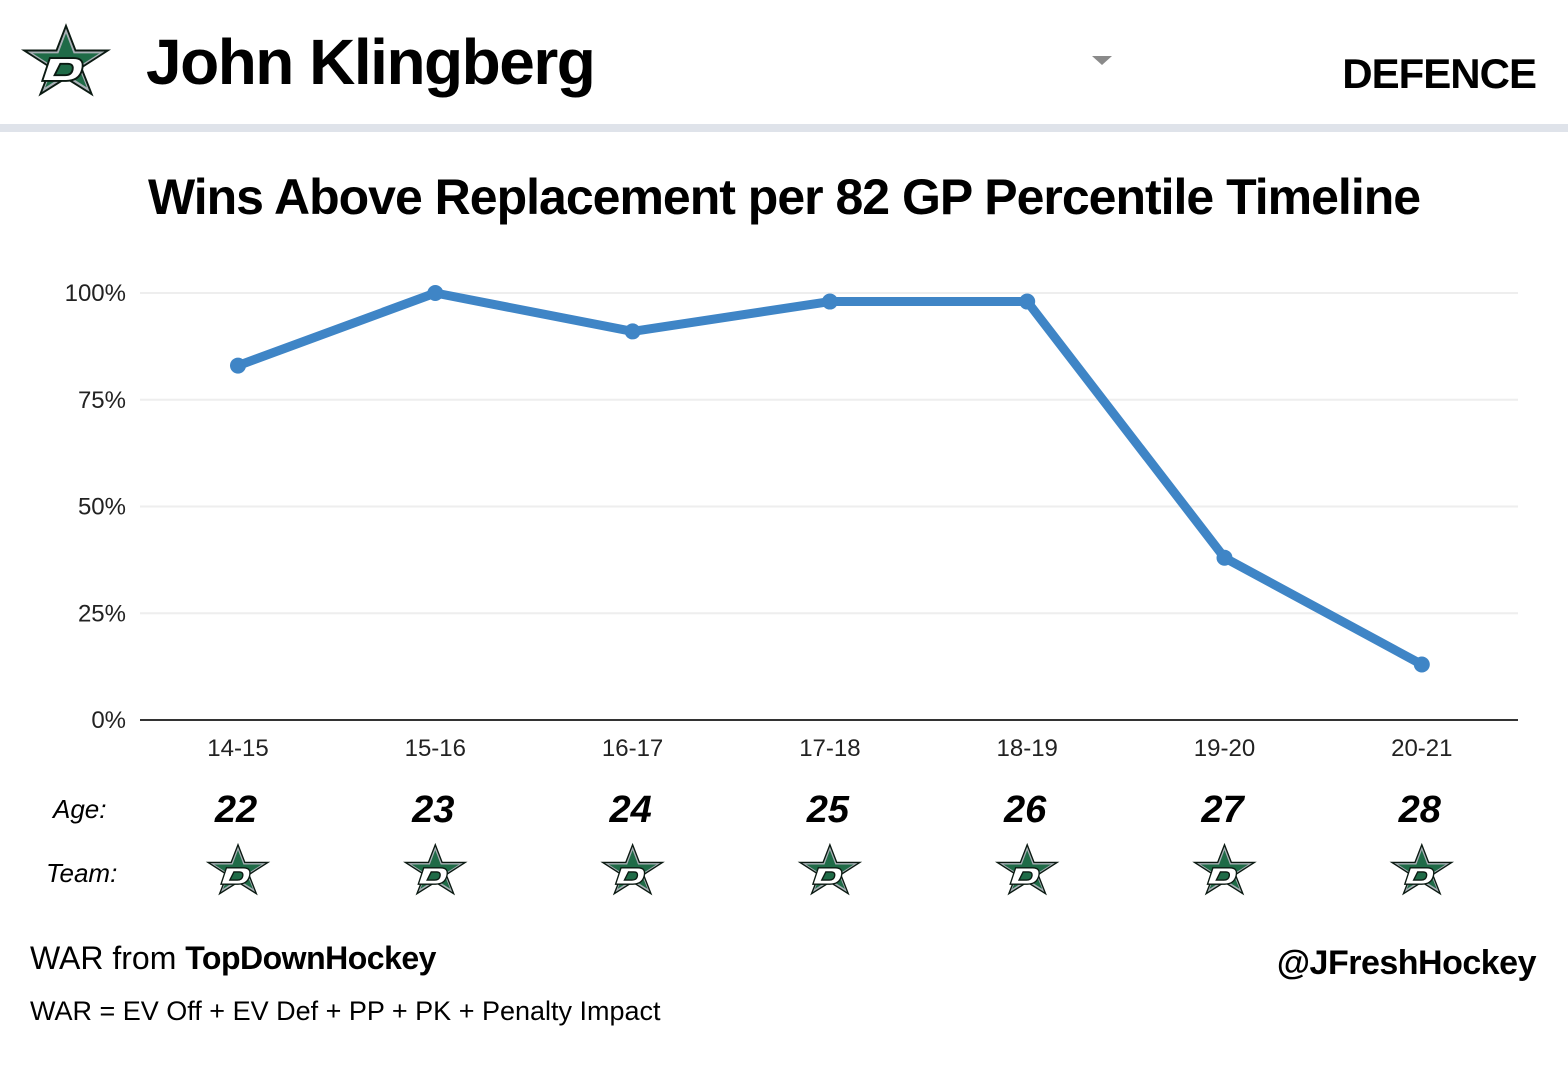 Image resolution: width=1568 pixels, height=1066 pixels. Describe the element at coordinates (102, 507) in the screenshot. I see `y-tick-label: 50%` at that location.